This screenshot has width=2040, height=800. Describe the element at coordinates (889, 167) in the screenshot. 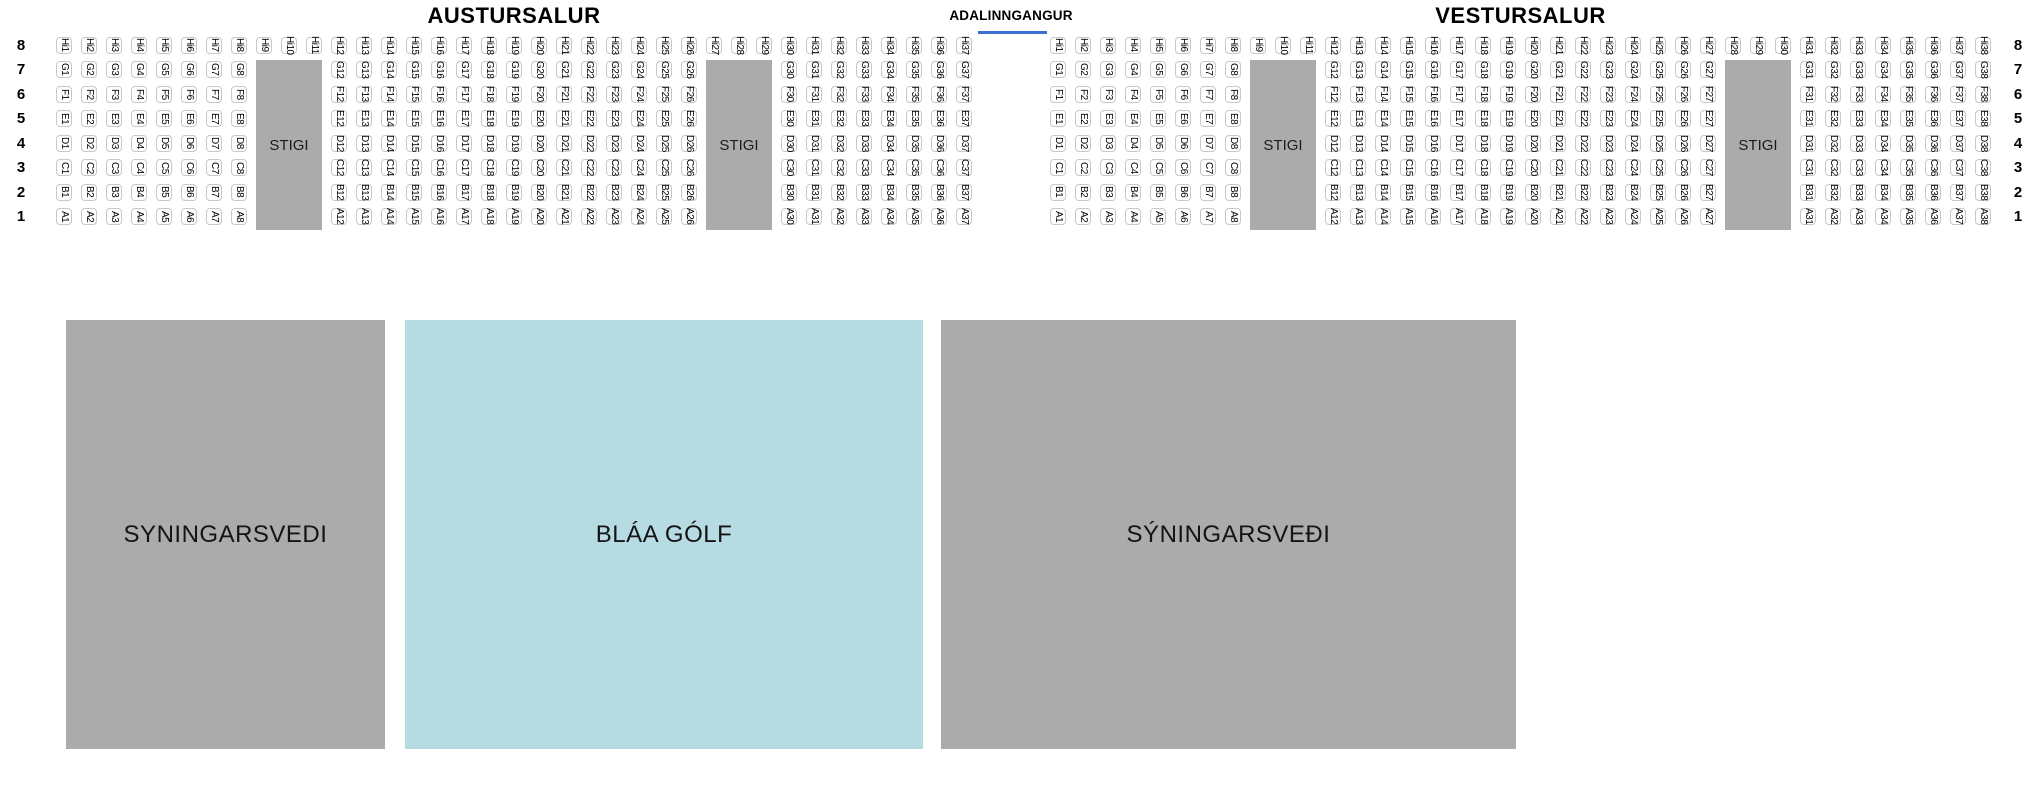

I see `seat: C34` at that location.